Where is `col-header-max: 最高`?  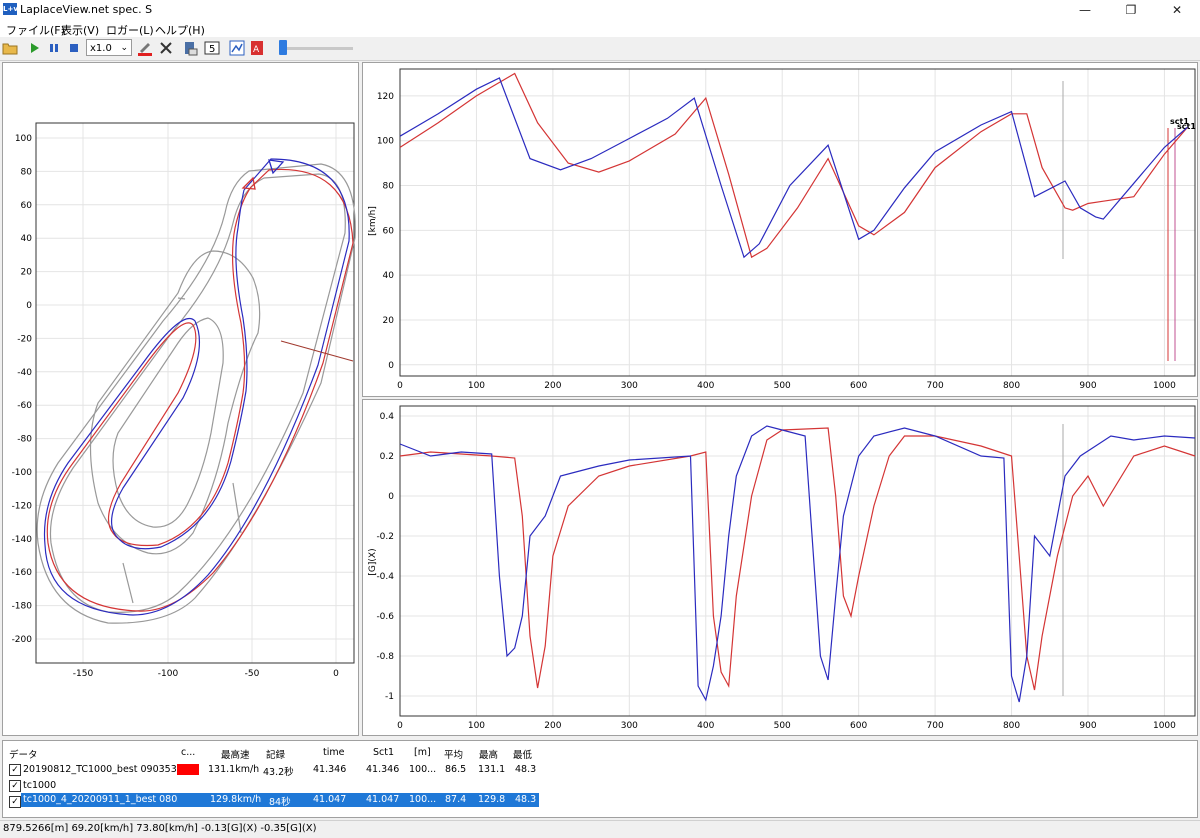 col-header-max: 最高 is located at coordinates (489, 755).